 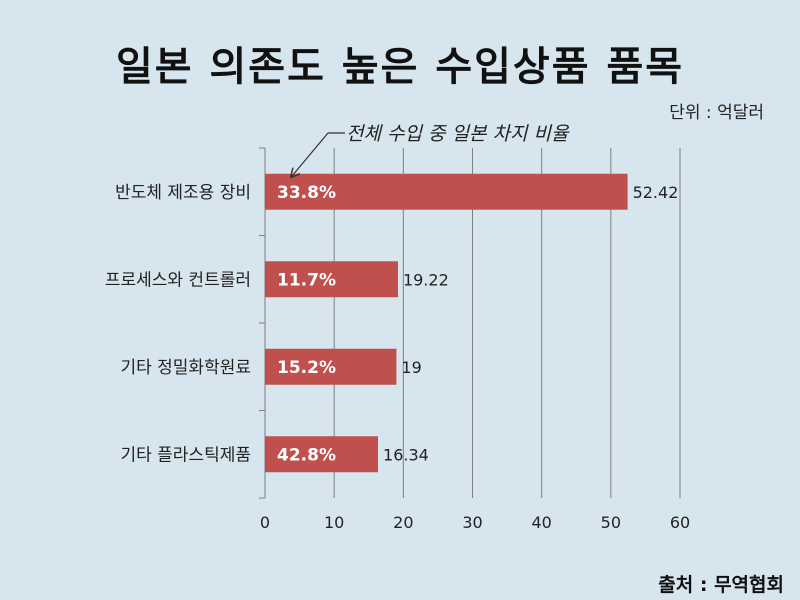 What do you see at coordinates (310, 154) in the screenshot?
I see `annotation-arrow` at bounding box center [310, 154].